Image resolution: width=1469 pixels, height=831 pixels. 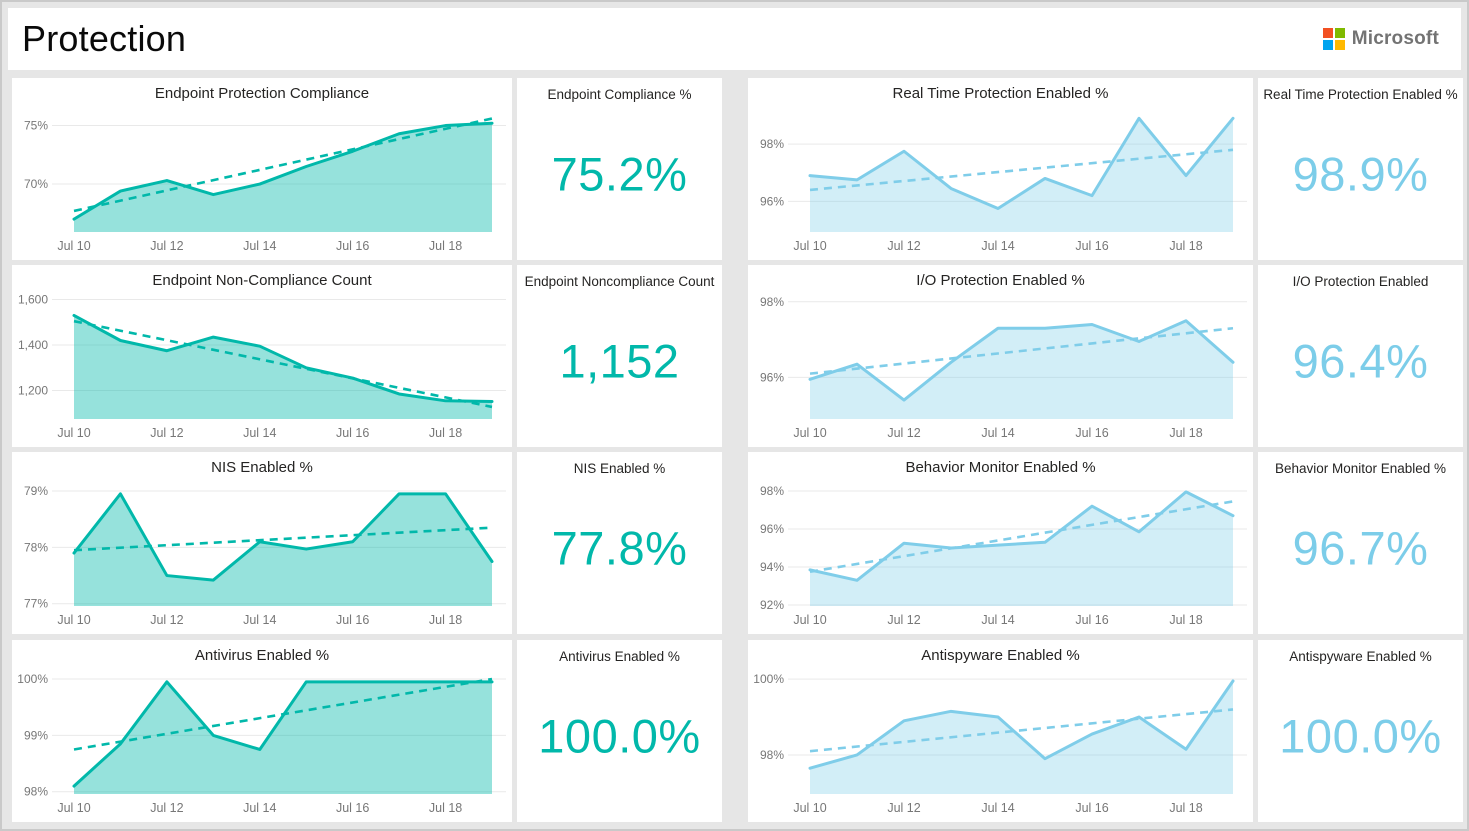 I want to click on y-axis-tick-label: 92%, so click(x=772, y=605).